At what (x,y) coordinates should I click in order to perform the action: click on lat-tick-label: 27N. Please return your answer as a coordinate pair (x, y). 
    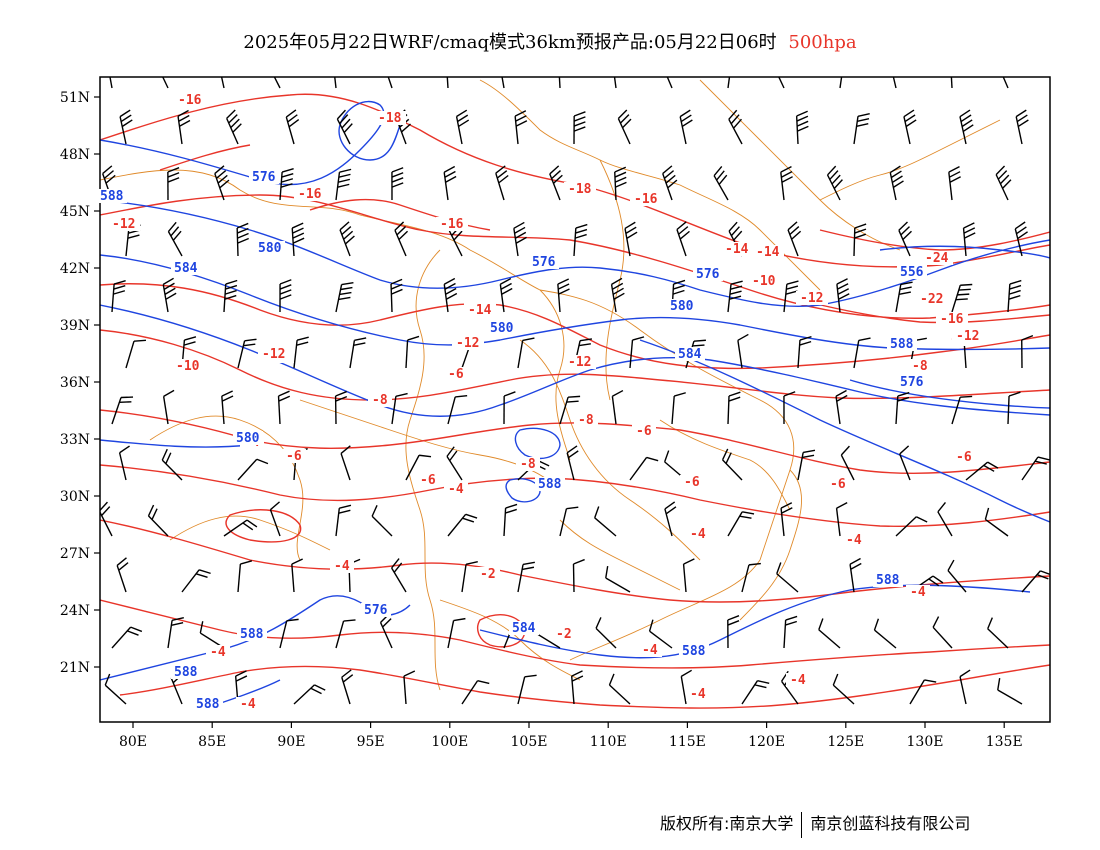
    Looking at the image, I should click on (75, 554).